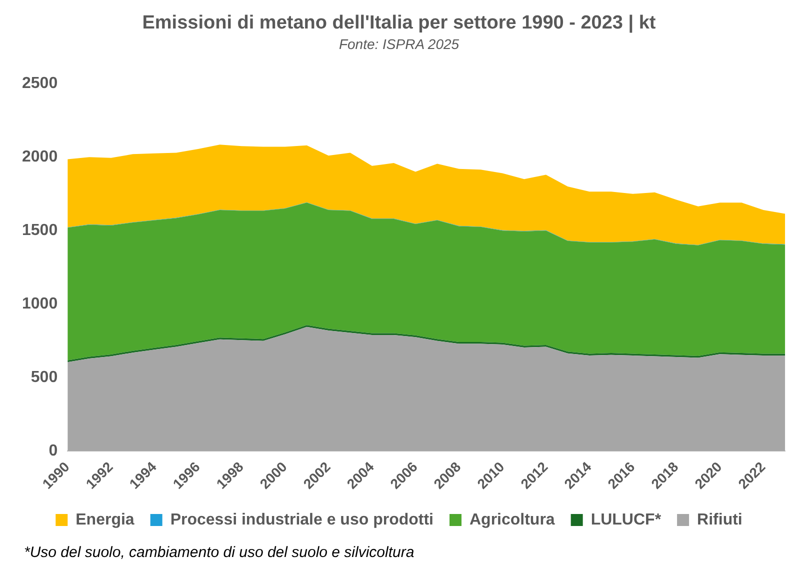 The height and width of the screenshot is (584, 808). I want to click on y-tick-label: 2000, so click(40, 157).